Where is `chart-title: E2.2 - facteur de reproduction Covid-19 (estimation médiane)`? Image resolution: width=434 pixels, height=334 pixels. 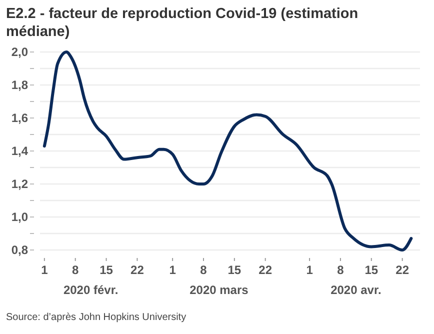
chart-title: E2.2 - facteur de reproduction Covid-19 (estimation médiane) is located at coordinates (182, 23).